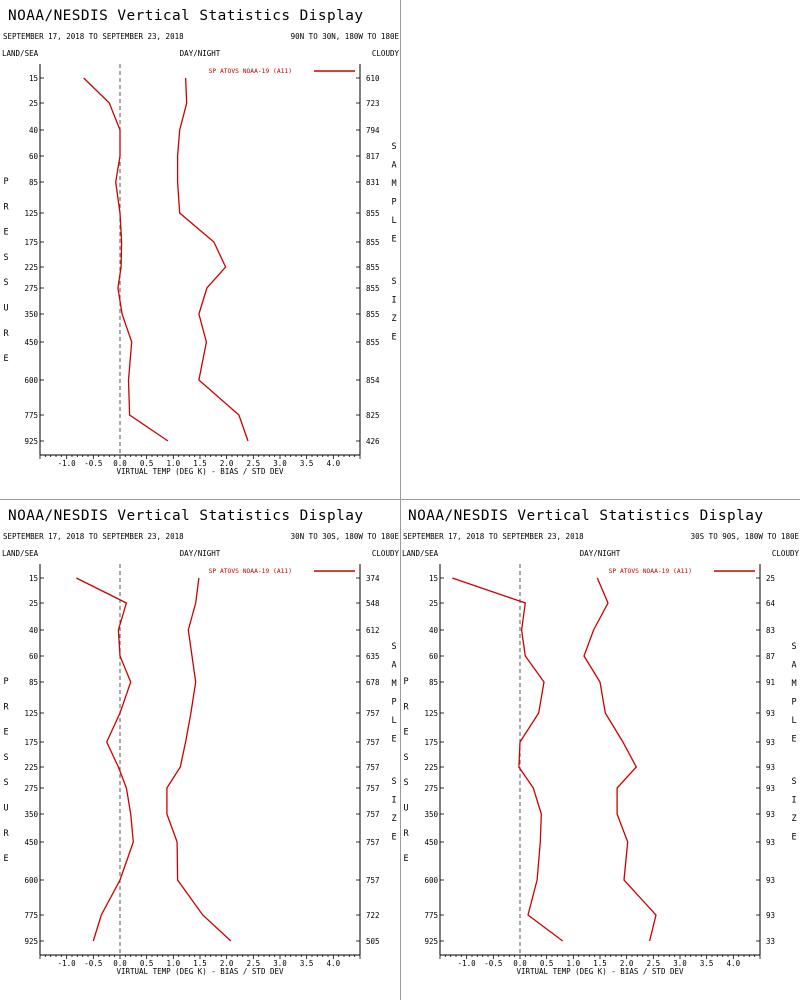 The height and width of the screenshot is (1000, 800). I want to click on sample-size-label: 825, so click(373, 415).